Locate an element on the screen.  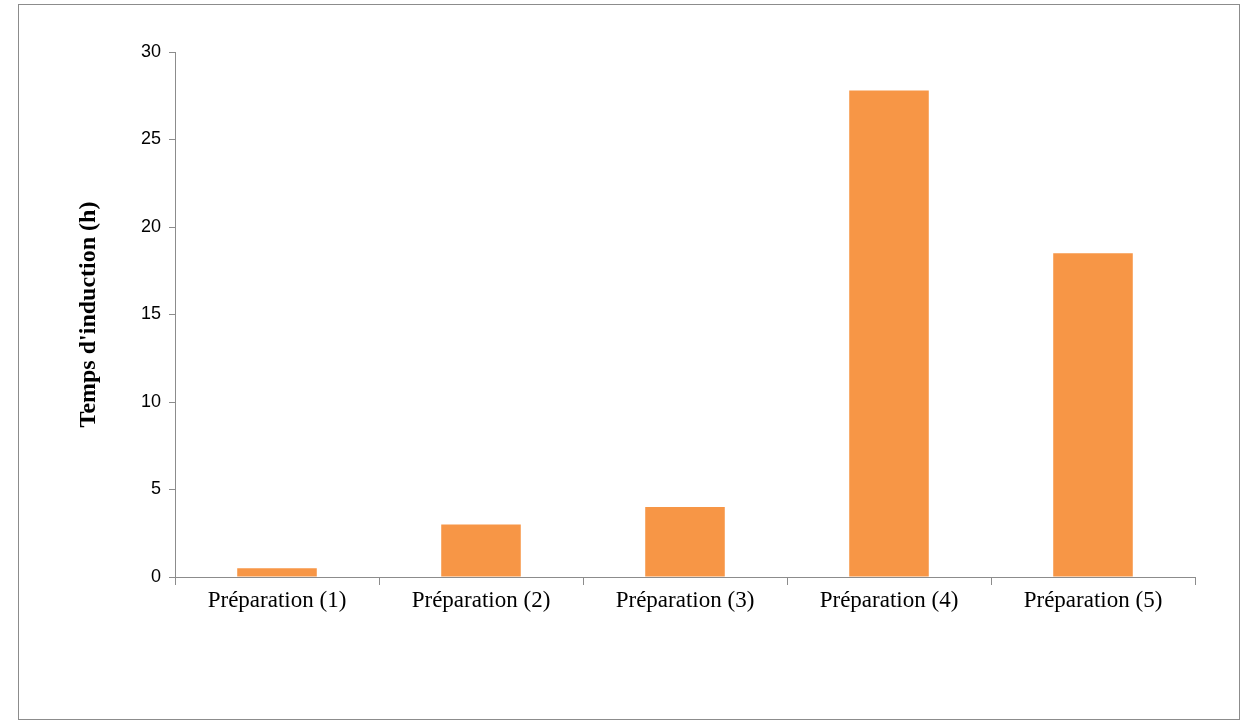
x-tick-label: Préparation (1) is located at coordinates (277, 599).